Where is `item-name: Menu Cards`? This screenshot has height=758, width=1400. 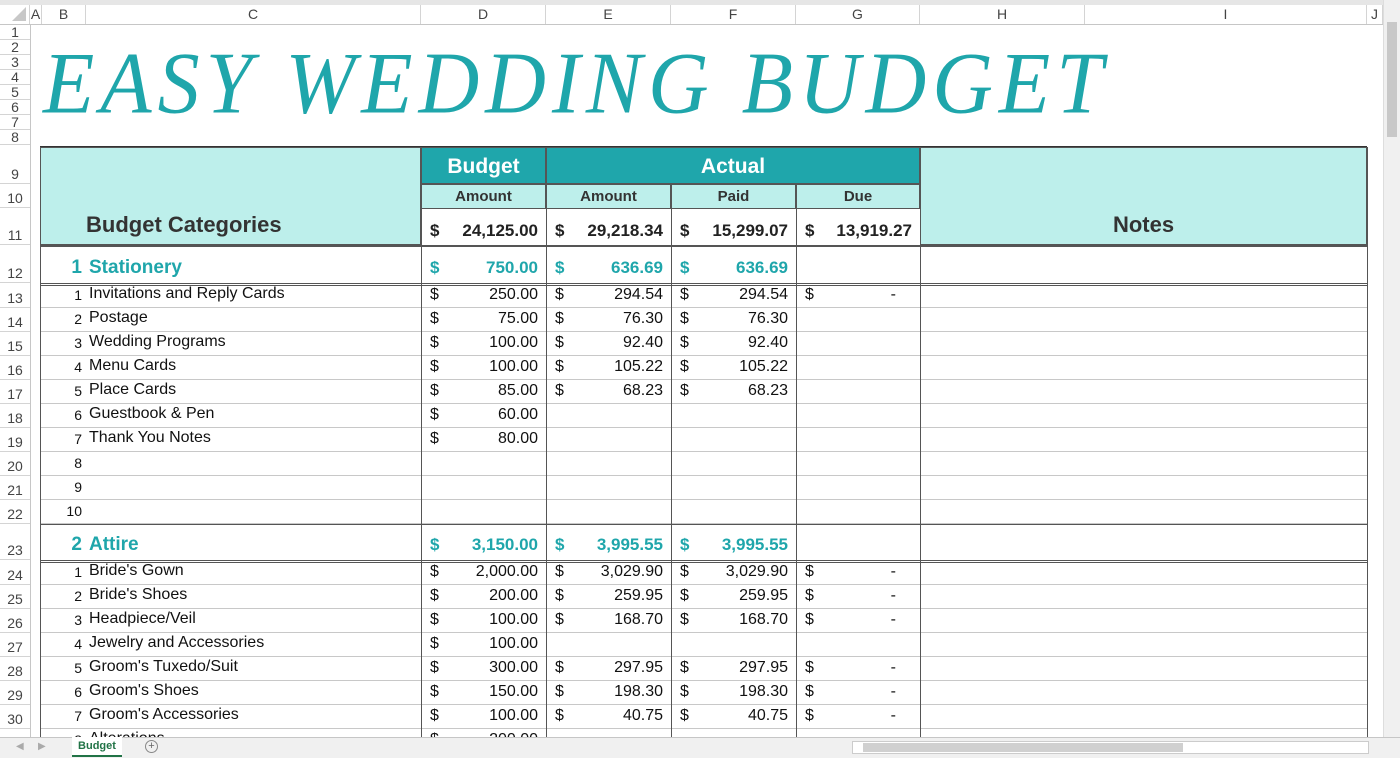 item-name: Menu Cards is located at coordinates (133, 365).